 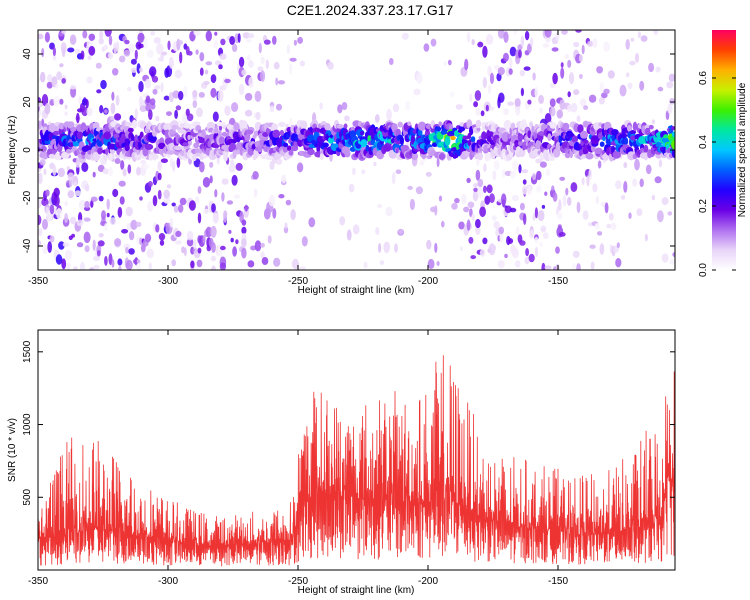 What do you see at coordinates (298, 581) in the screenshot?
I see `x-tick-label: -250` at bounding box center [298, 581].